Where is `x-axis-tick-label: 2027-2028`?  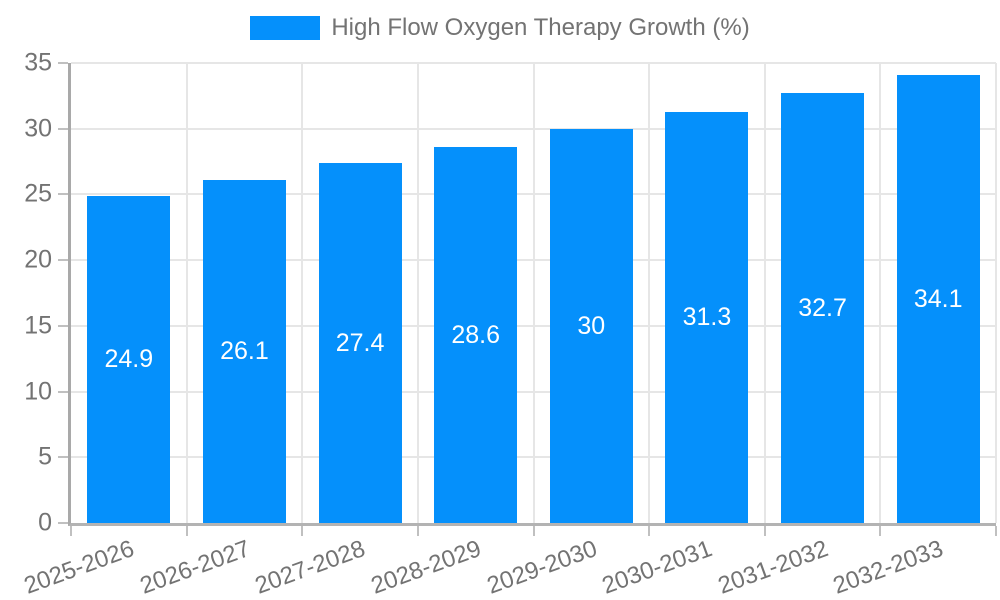 x-axis-tick-label: 2027-2028 is located at coordinates (310, 567).